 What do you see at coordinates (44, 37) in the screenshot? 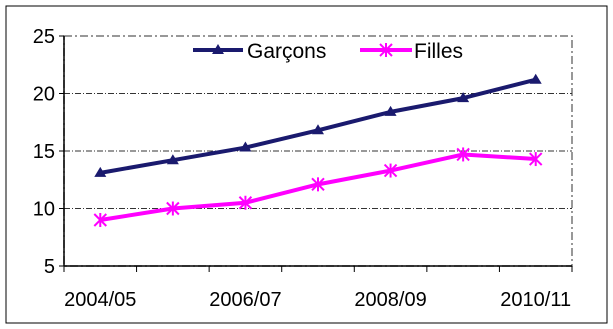
I see `y-tick-label: 25` at bounding box center [44, 37].